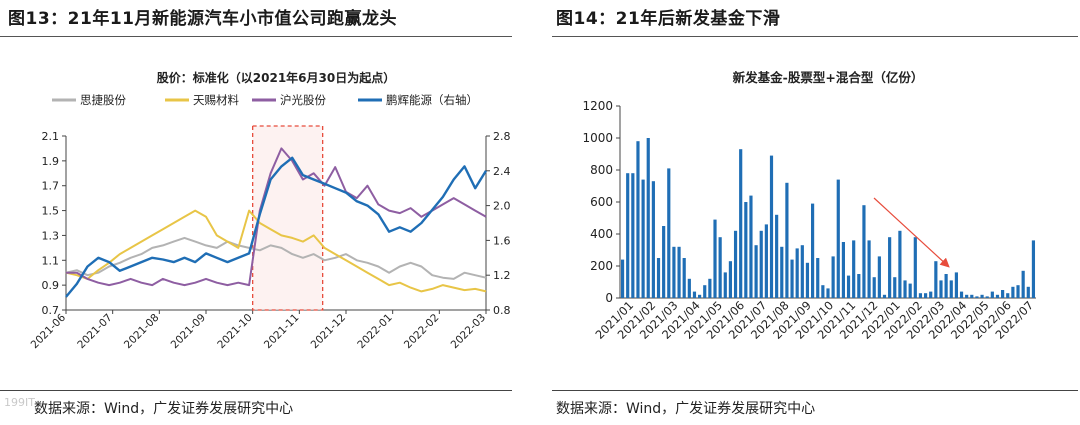 This screenshot has height=425, width=1080. I want to click on watermark: 199IT, so click(19, 402).